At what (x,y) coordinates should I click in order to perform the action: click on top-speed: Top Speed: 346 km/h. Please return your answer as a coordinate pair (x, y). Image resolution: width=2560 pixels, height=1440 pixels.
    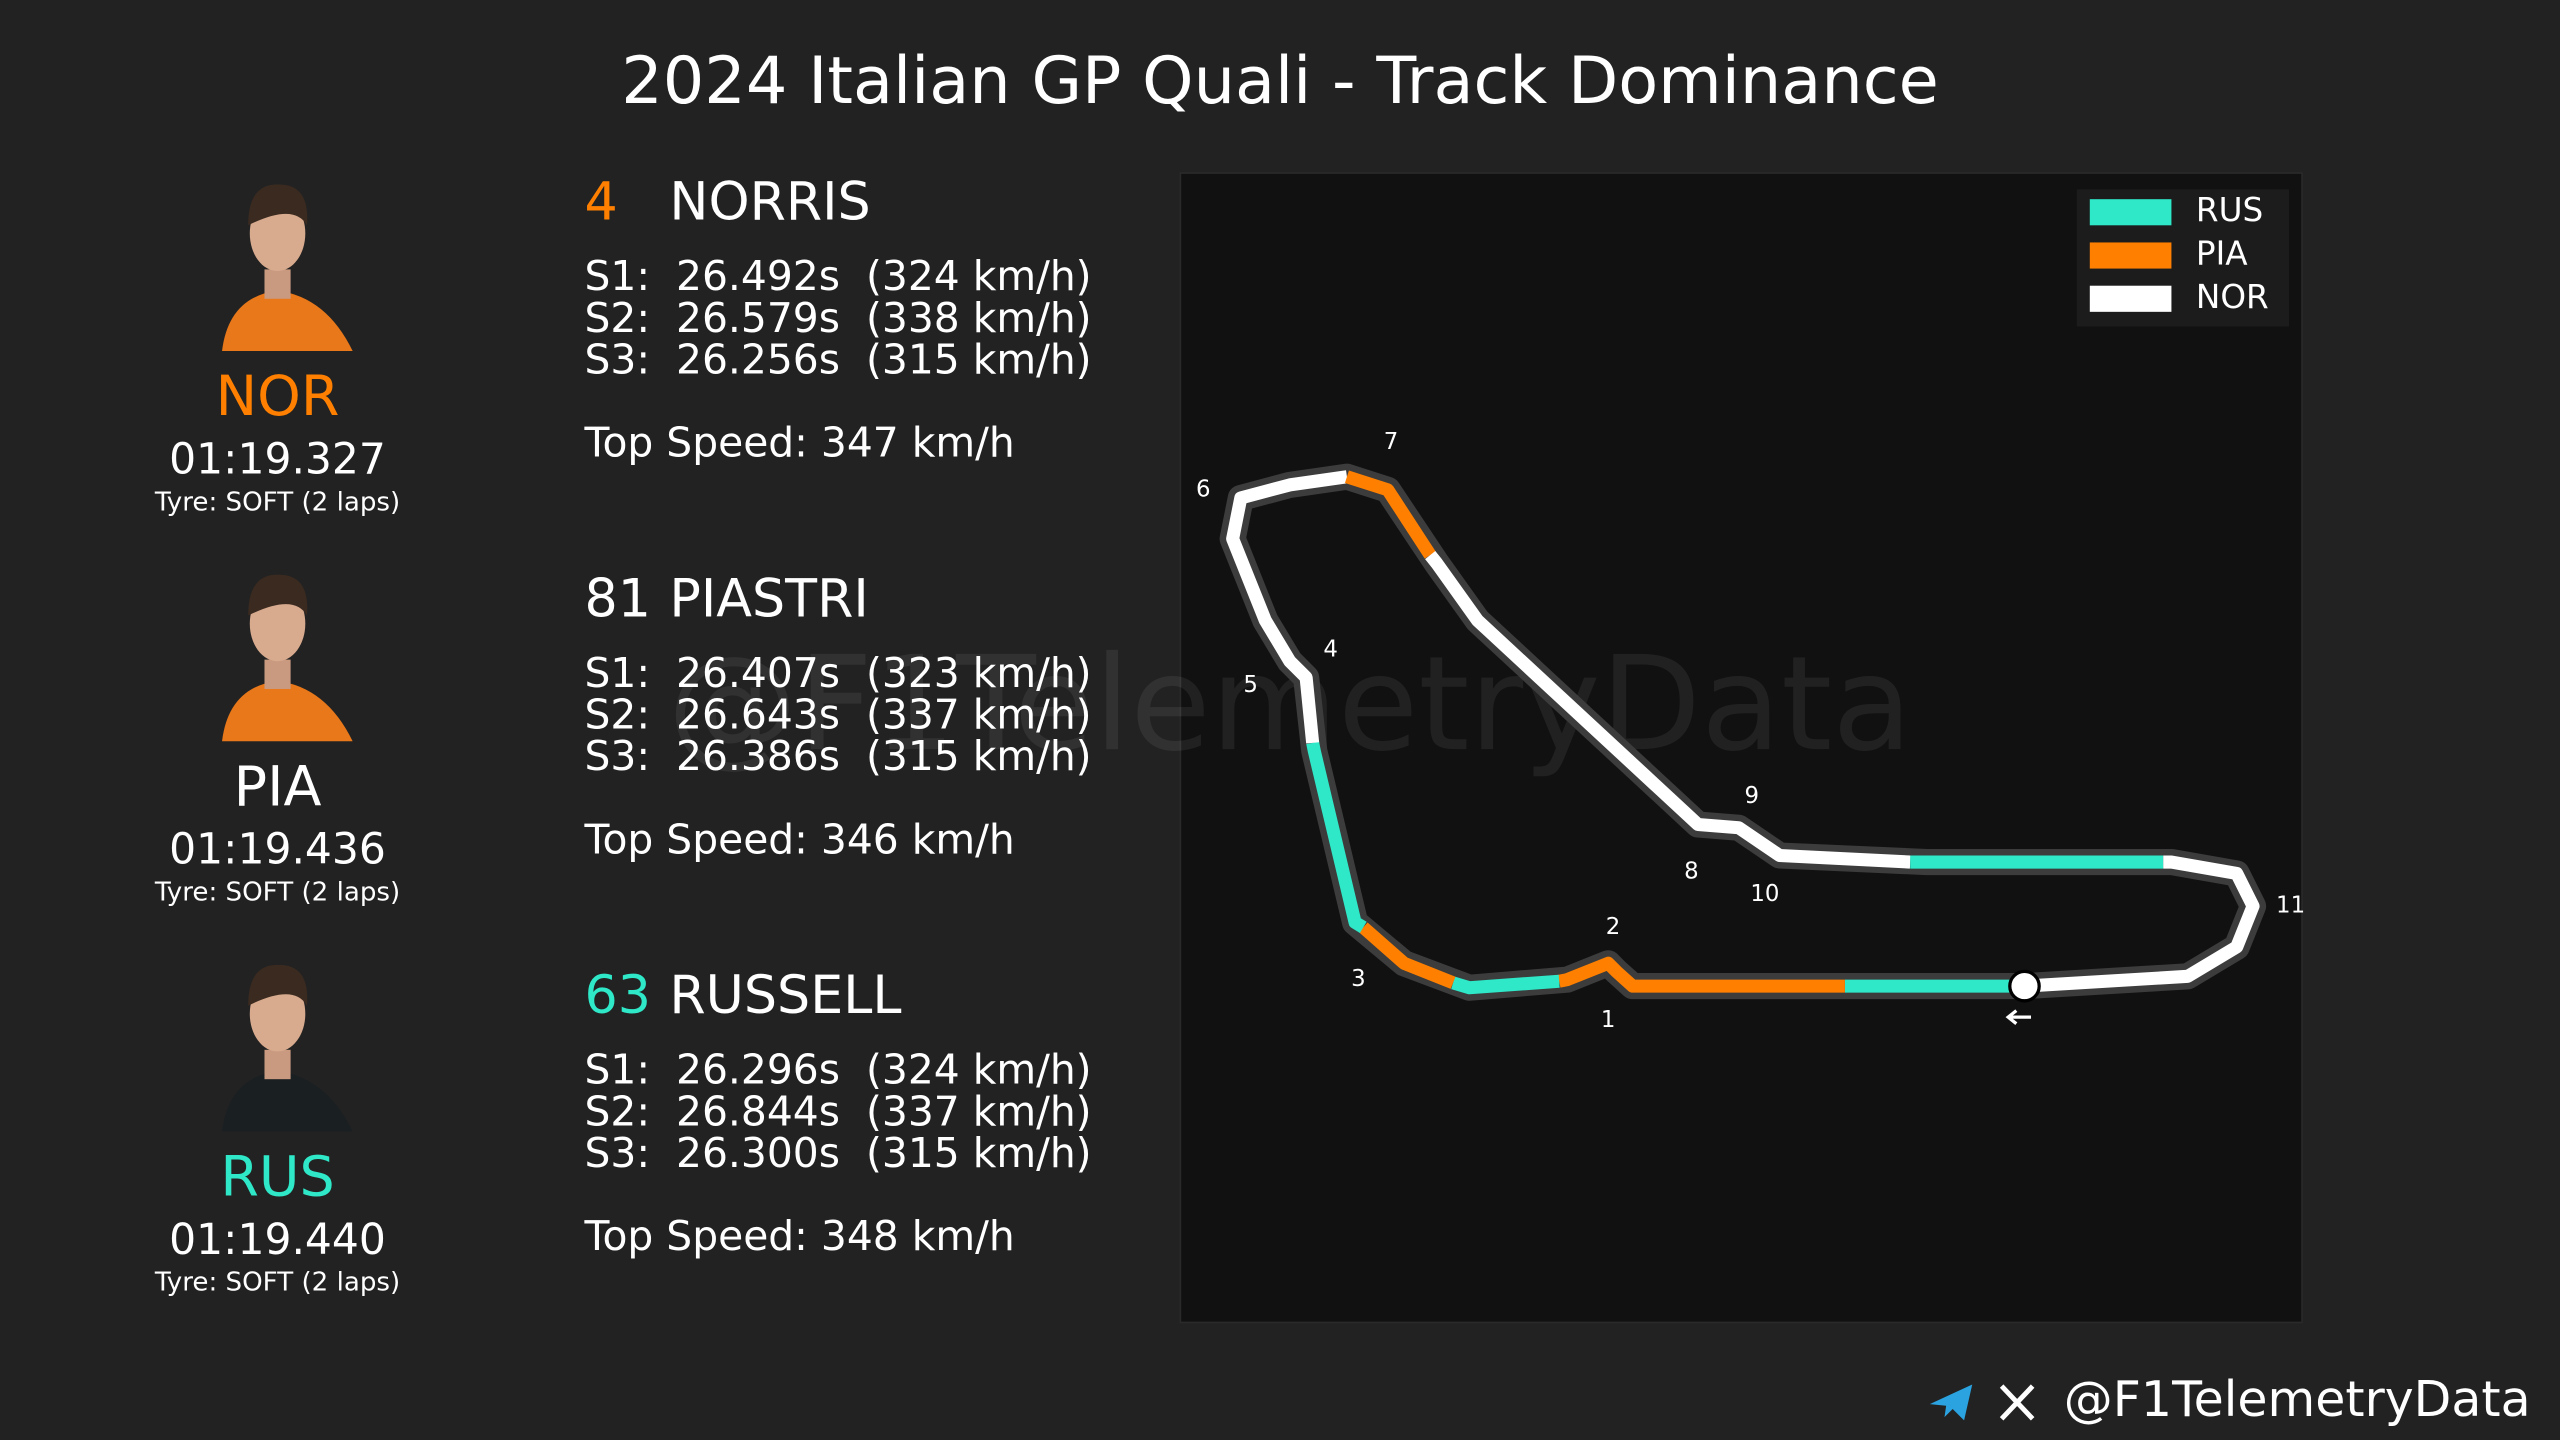
    Looking at the image, I should click on (798, 839).